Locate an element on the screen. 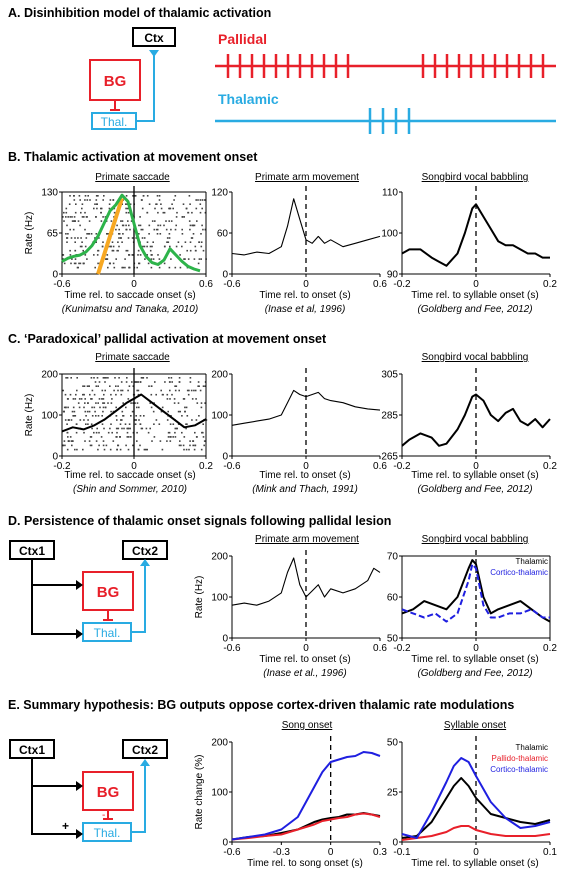 The image size is (566, 880). orange-bar is located at coordinates (110, 236).